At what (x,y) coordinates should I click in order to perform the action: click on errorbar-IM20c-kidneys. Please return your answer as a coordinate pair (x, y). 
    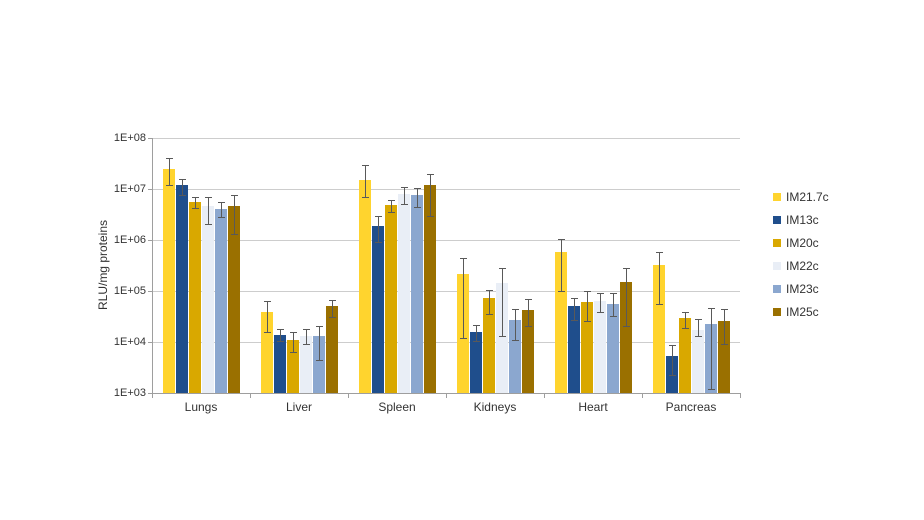
    Looking at the image, I should click on (489, 302).